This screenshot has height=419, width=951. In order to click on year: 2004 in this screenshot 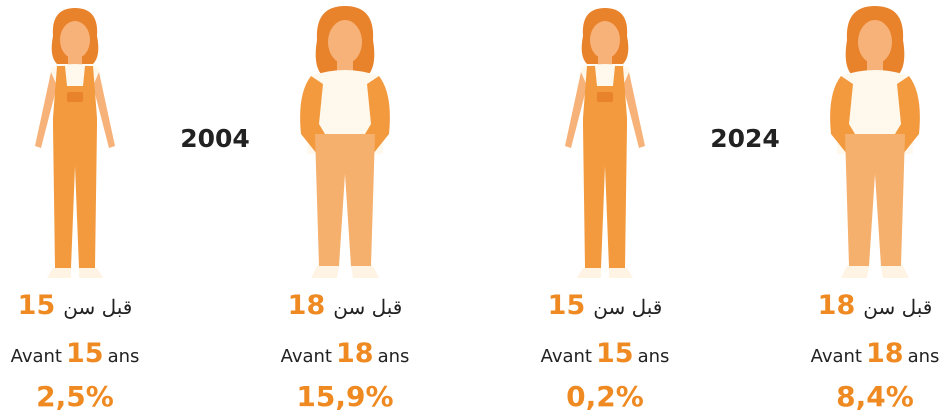, I will do `click(215, 138)`.